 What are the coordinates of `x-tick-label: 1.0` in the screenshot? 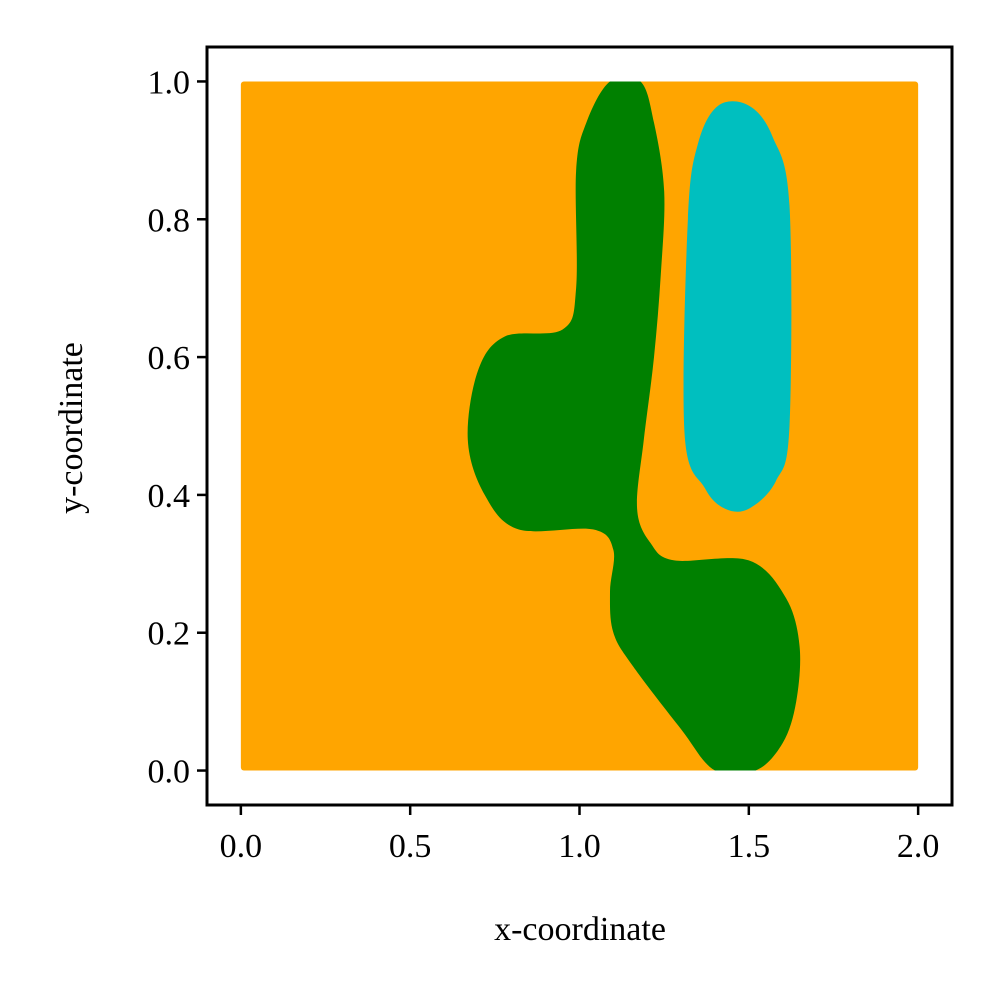 It's located at (579, 846).